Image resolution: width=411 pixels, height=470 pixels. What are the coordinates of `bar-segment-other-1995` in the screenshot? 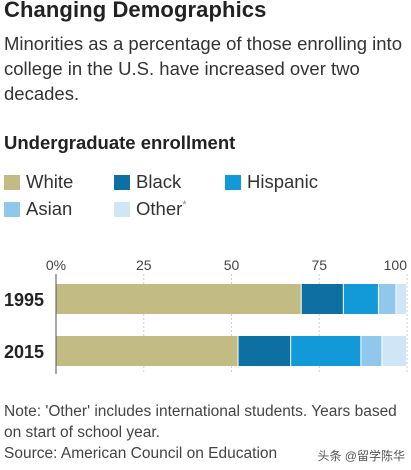 It's located at (401, 299).